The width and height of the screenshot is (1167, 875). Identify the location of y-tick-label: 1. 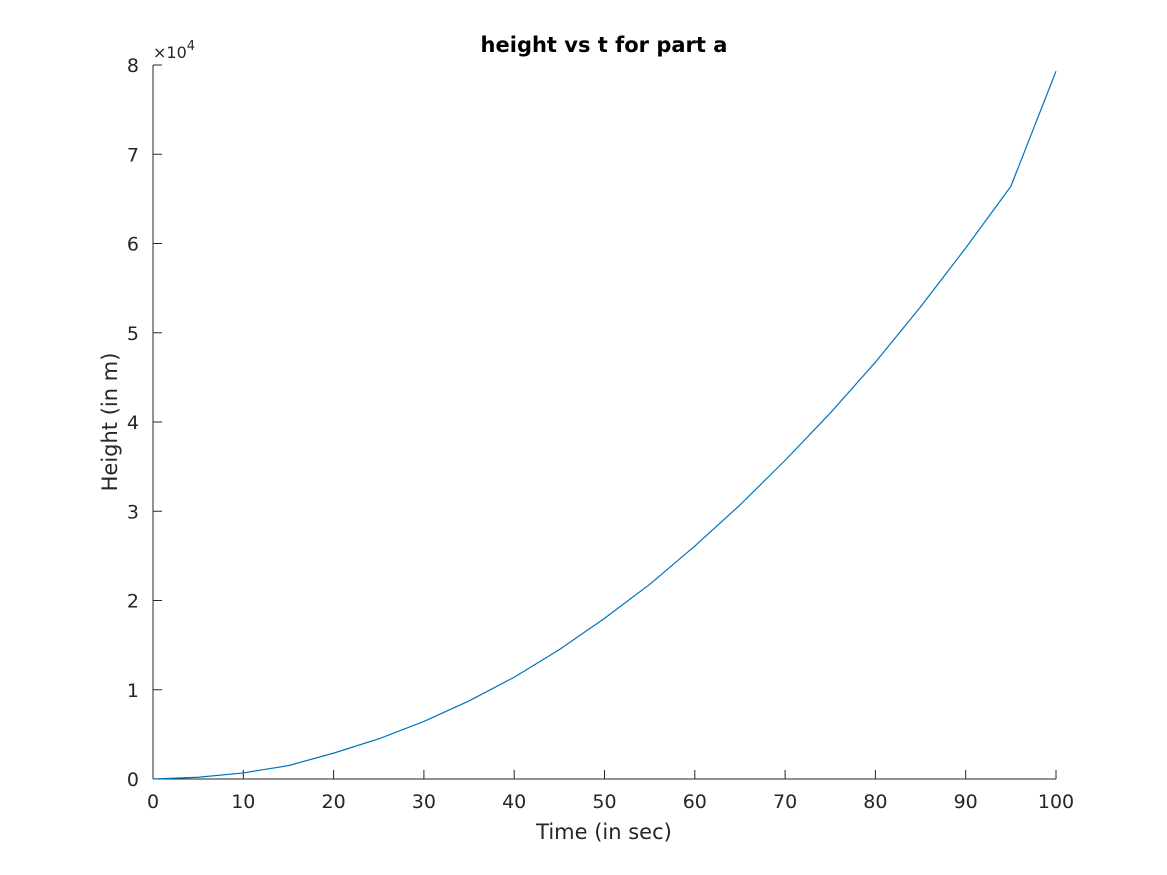
(133, 691).